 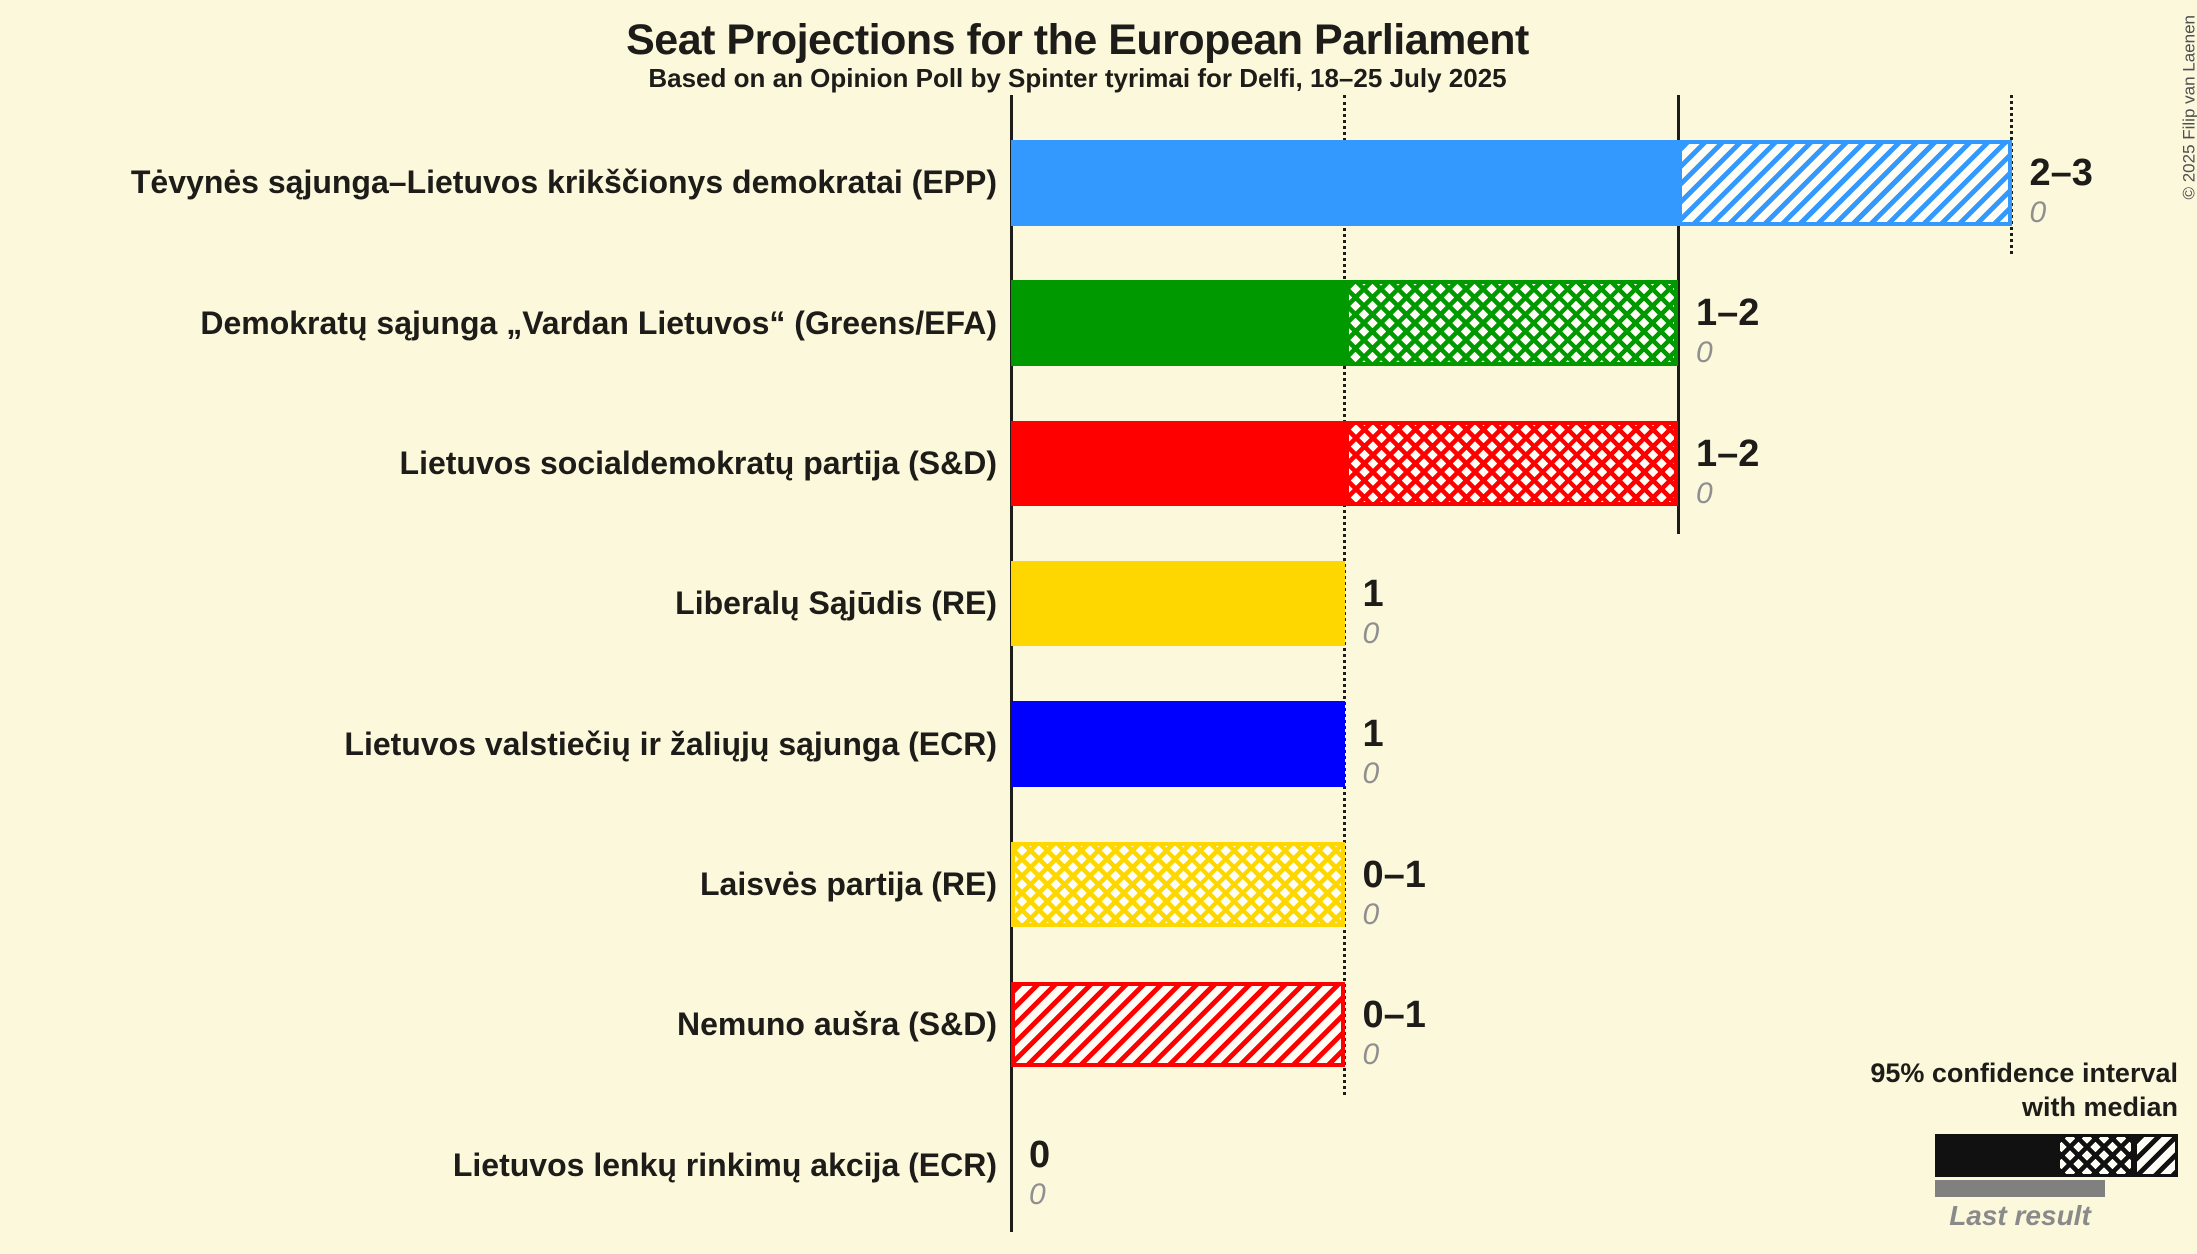 I want to click on value-block: 2–3 0, so click(x=2061, y=182).